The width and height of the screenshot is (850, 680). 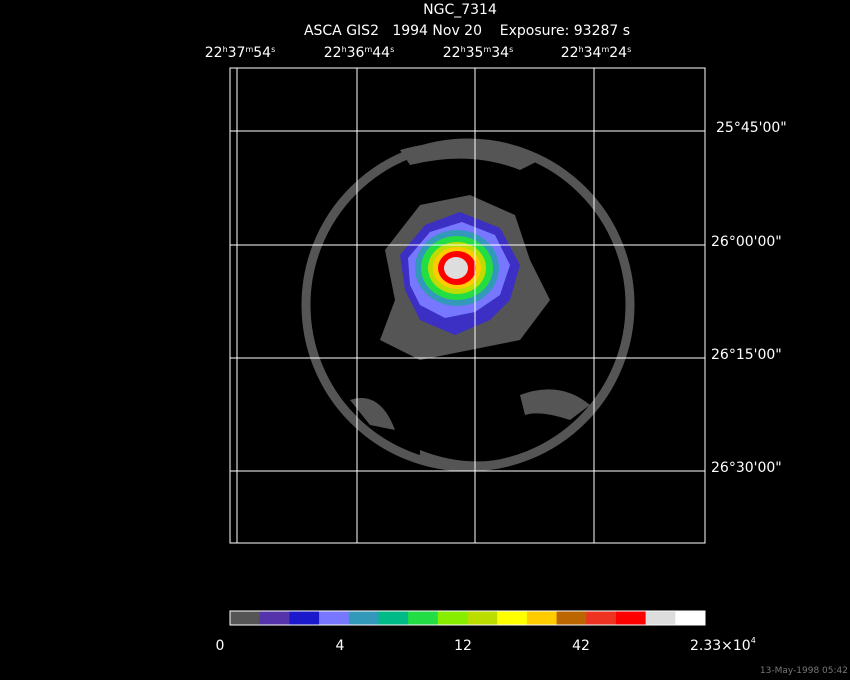 I want to click on dec-label: 25°45'00", so click(x=751, y=128).